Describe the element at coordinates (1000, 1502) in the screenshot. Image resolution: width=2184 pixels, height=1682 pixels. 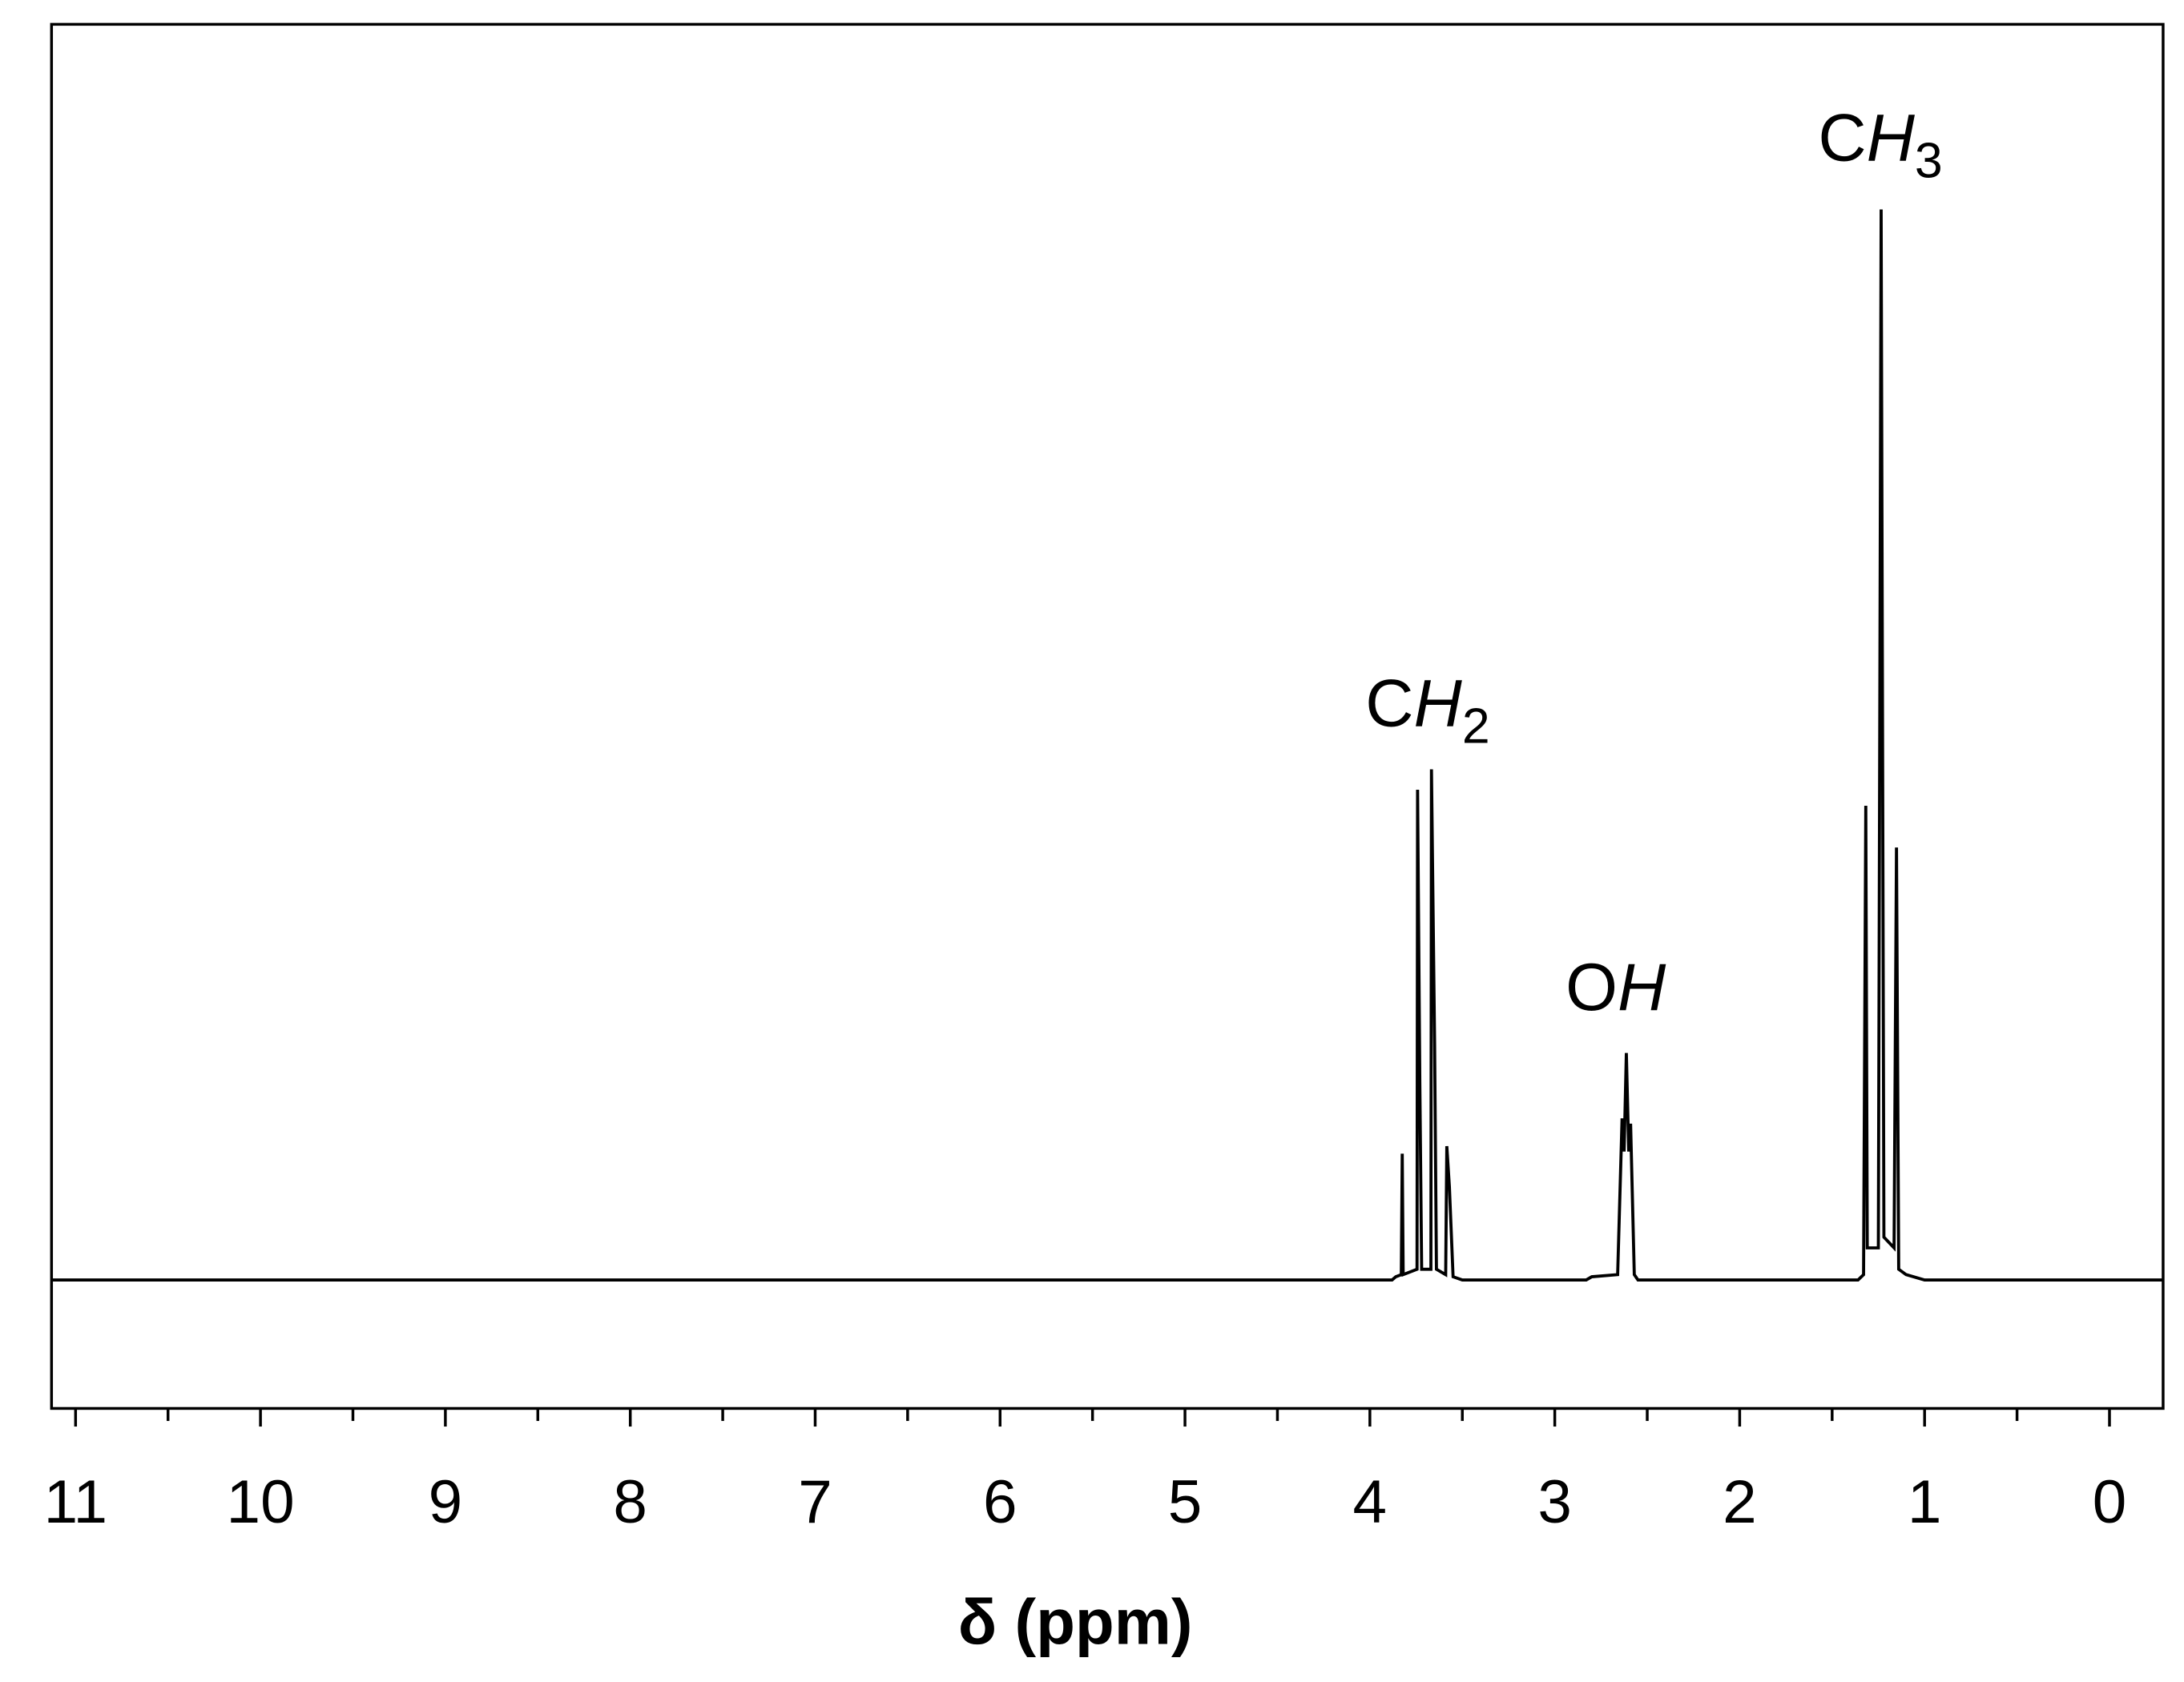
I see `x-tick-label: 6` at that location.